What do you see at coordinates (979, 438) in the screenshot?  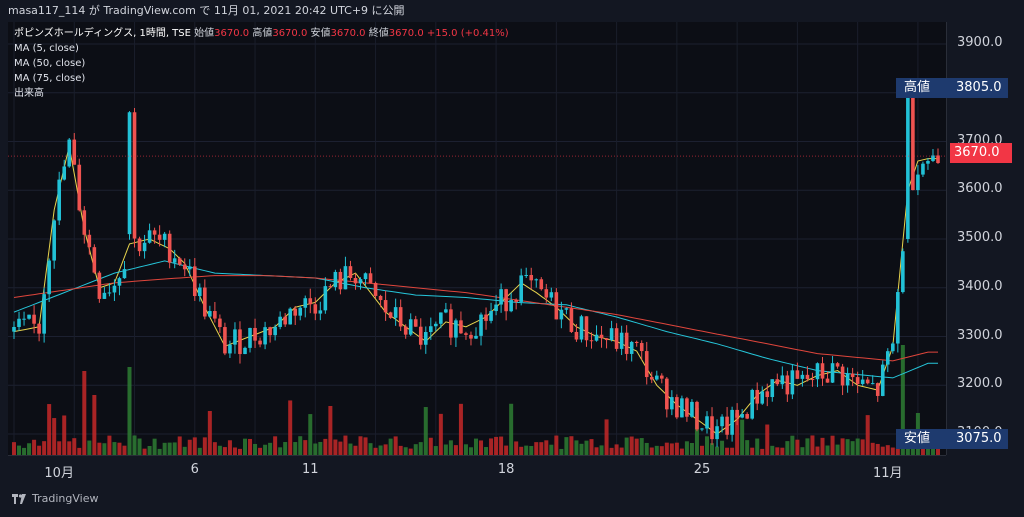 I see `low-badge-value: 3075.0` at bounding box center [979, 438].